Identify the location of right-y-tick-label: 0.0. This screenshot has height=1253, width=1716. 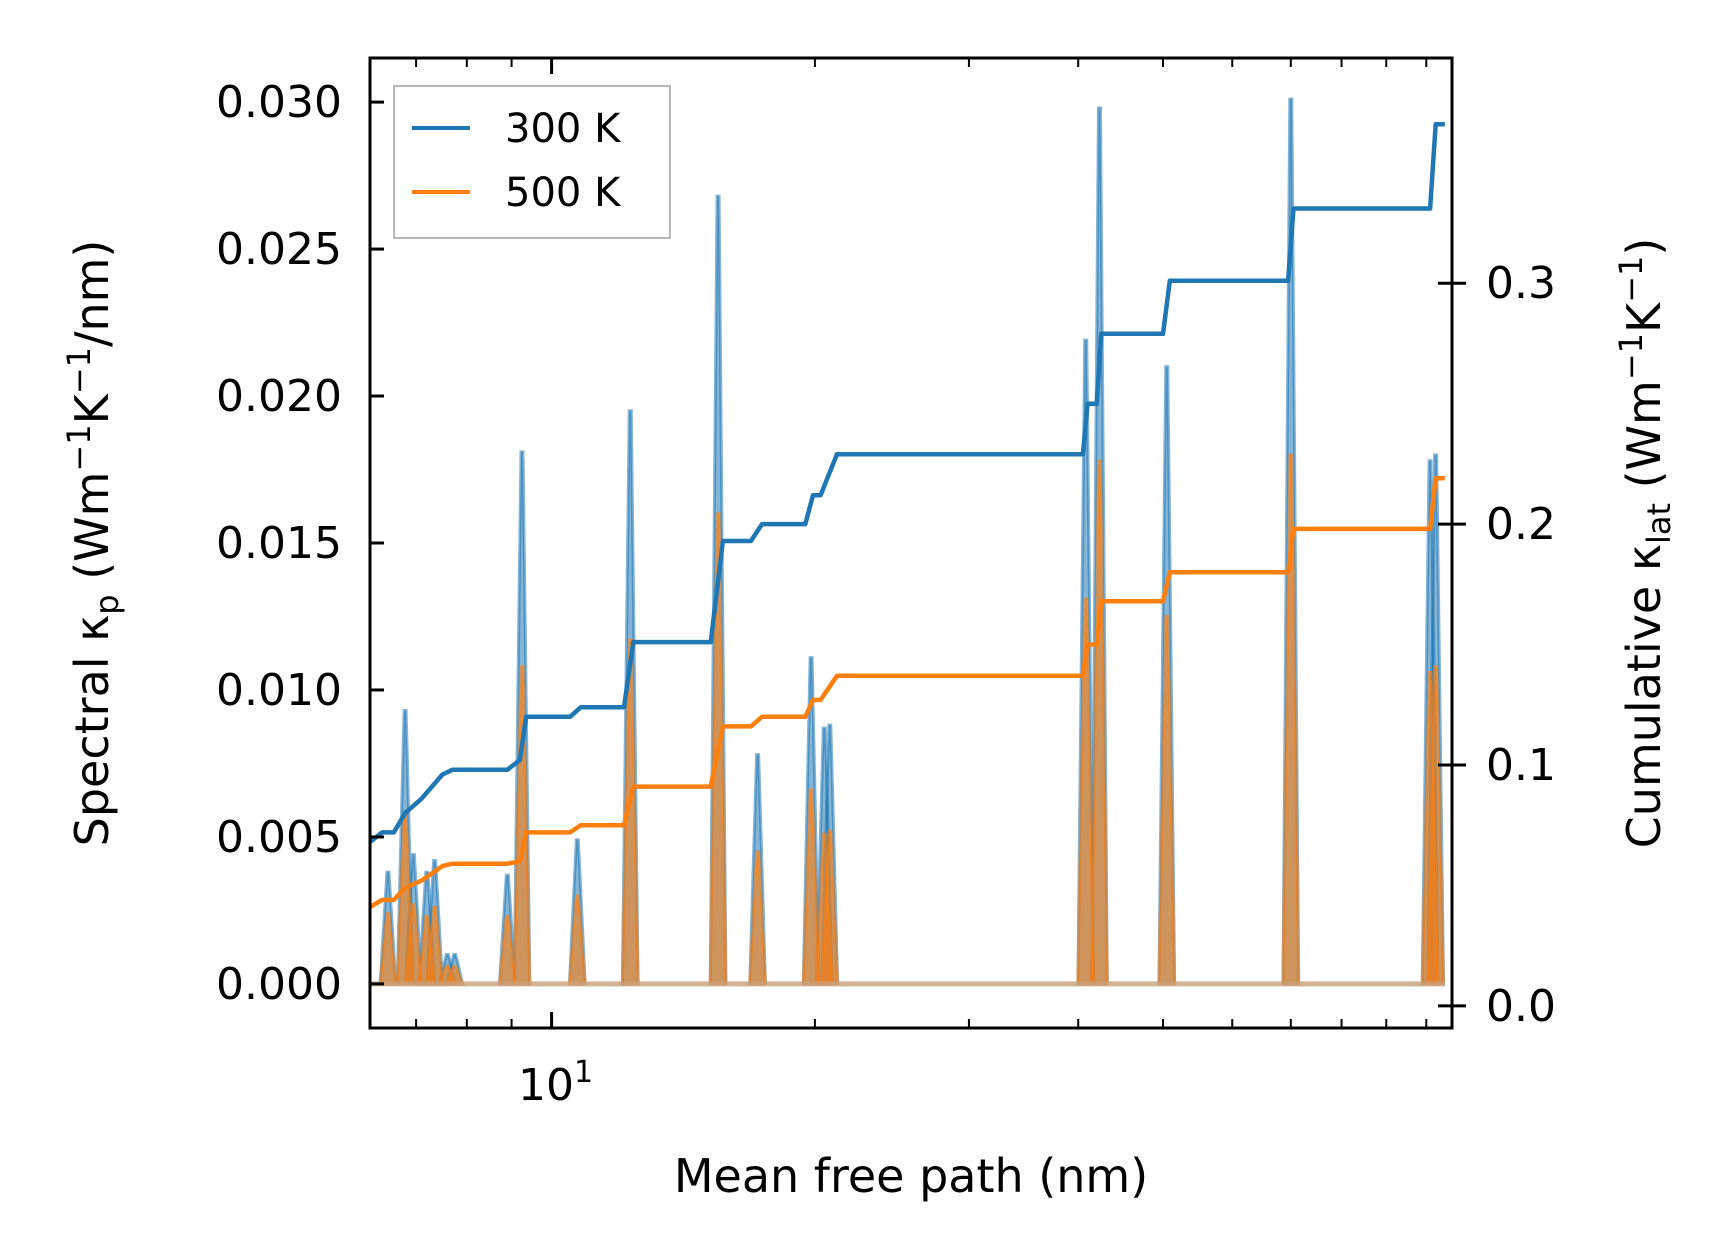
(1521, 1006).